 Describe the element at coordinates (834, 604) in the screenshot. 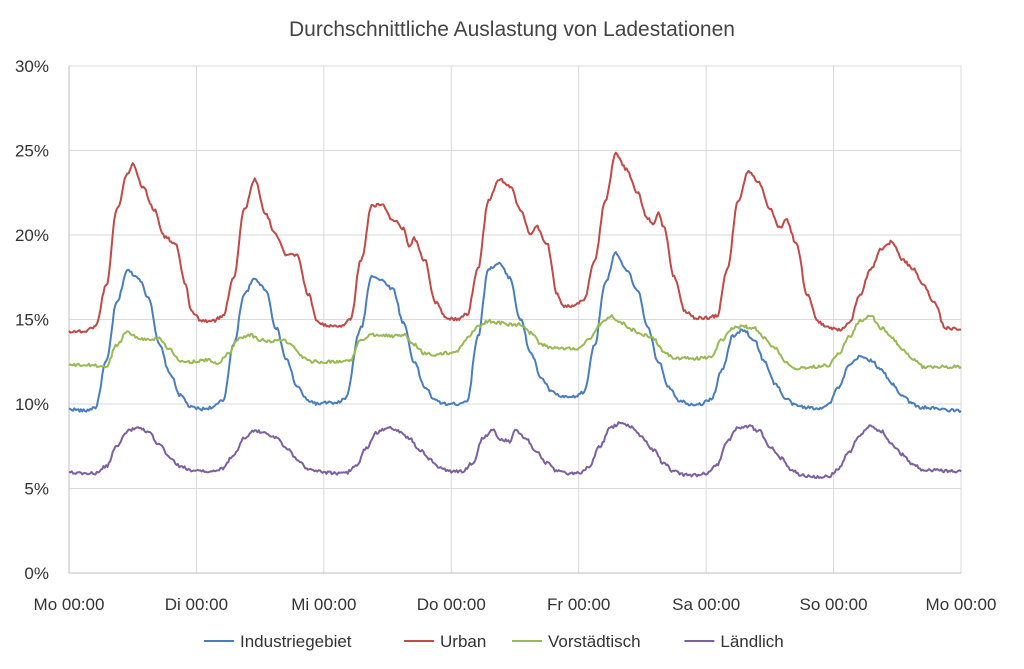

I see `x-tick-label: So 00:00` at that location.